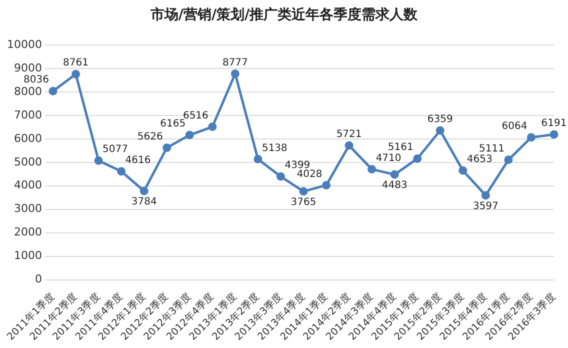  Describe the element at coordinates (28, 185) in the screenshot. I see `y-tick-label: 4000` at that location.